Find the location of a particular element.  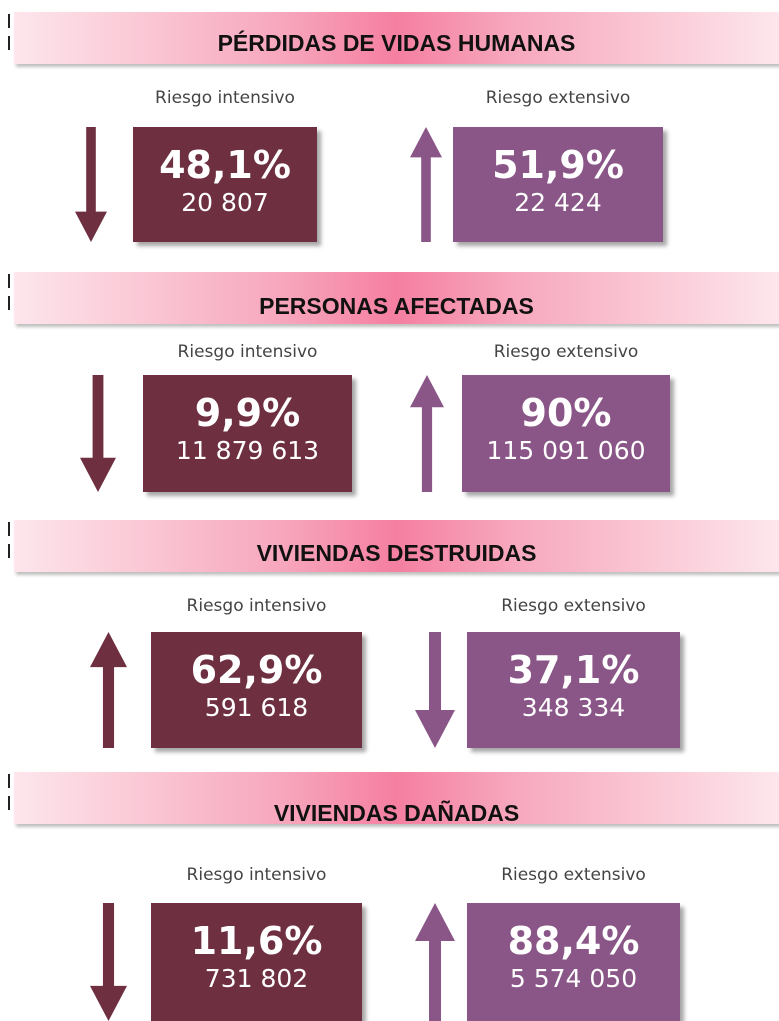

count: 348 334 is located at coordinates (573, 707).